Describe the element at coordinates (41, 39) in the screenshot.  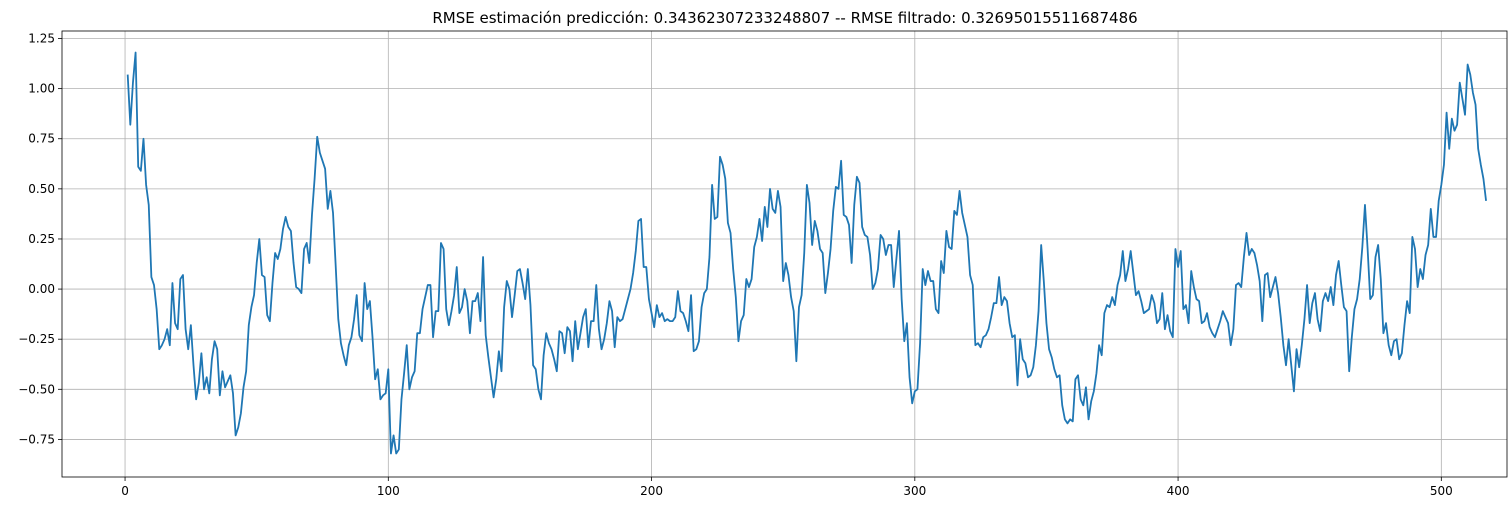
I see `y-tick-label: 1.25` at that location.